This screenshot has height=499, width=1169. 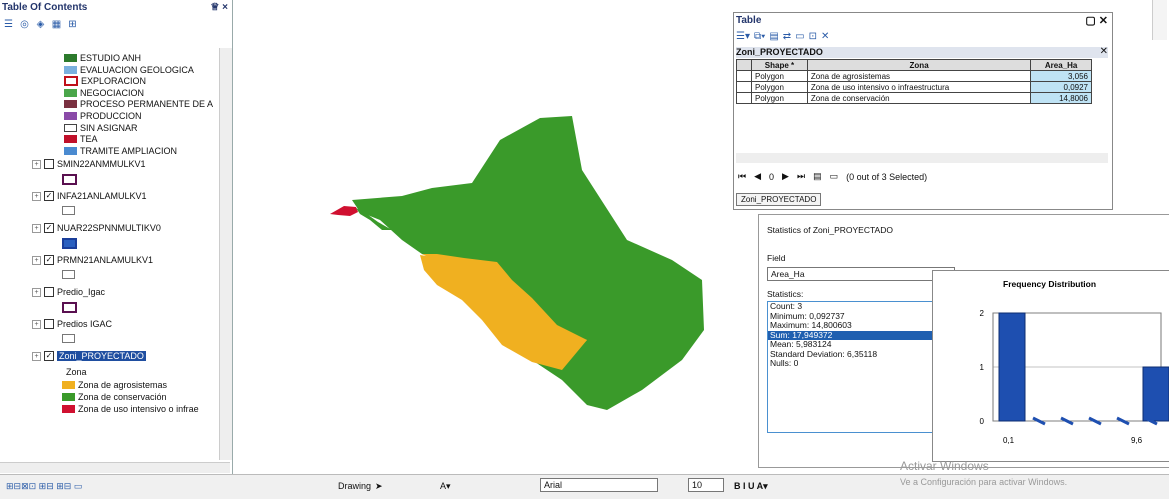 What do you see at coordinates (1096, 21) in the screenshot?
I see `table-window-close-icon: ▢ ✕` at bounding box center [1096, 21].